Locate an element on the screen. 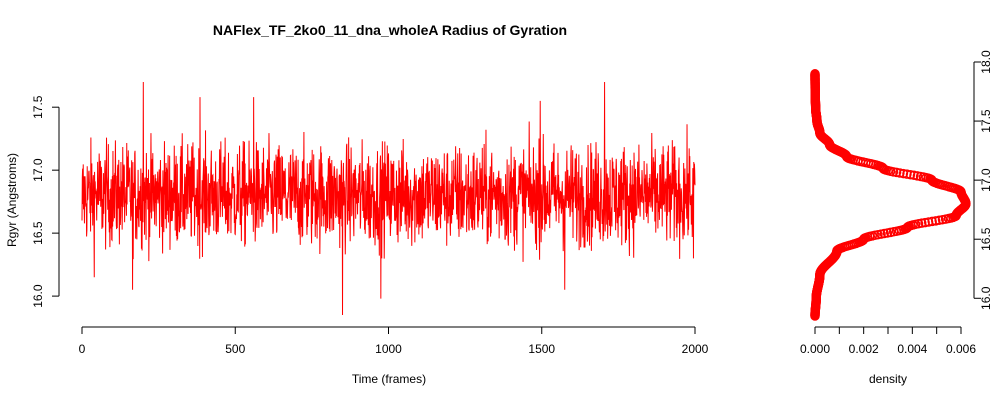  density-y-tick-label: 17.5 is located at coordinates (986, 121).